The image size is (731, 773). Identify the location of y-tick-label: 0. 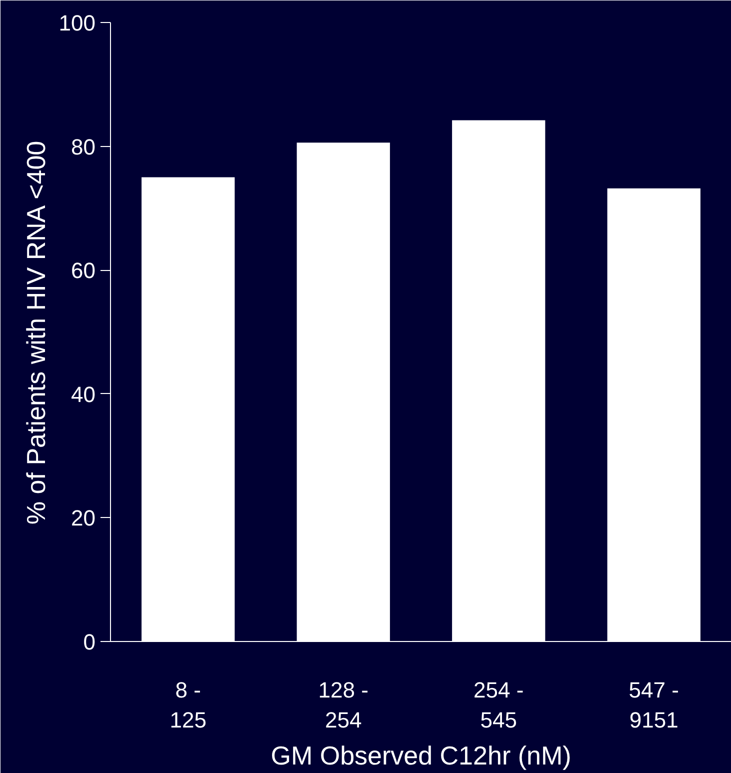
(89, 642).